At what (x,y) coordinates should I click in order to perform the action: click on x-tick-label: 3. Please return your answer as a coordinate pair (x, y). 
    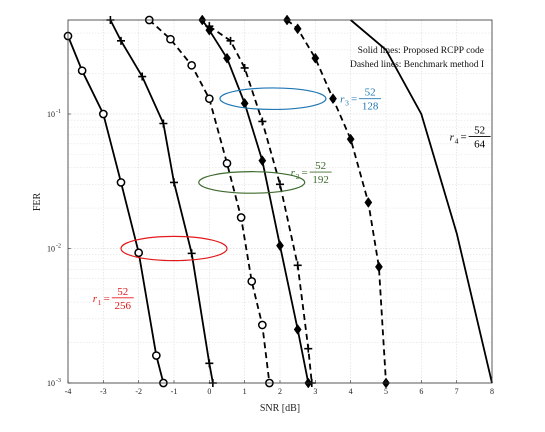
    Looking at the image, I should click on (315, 391).